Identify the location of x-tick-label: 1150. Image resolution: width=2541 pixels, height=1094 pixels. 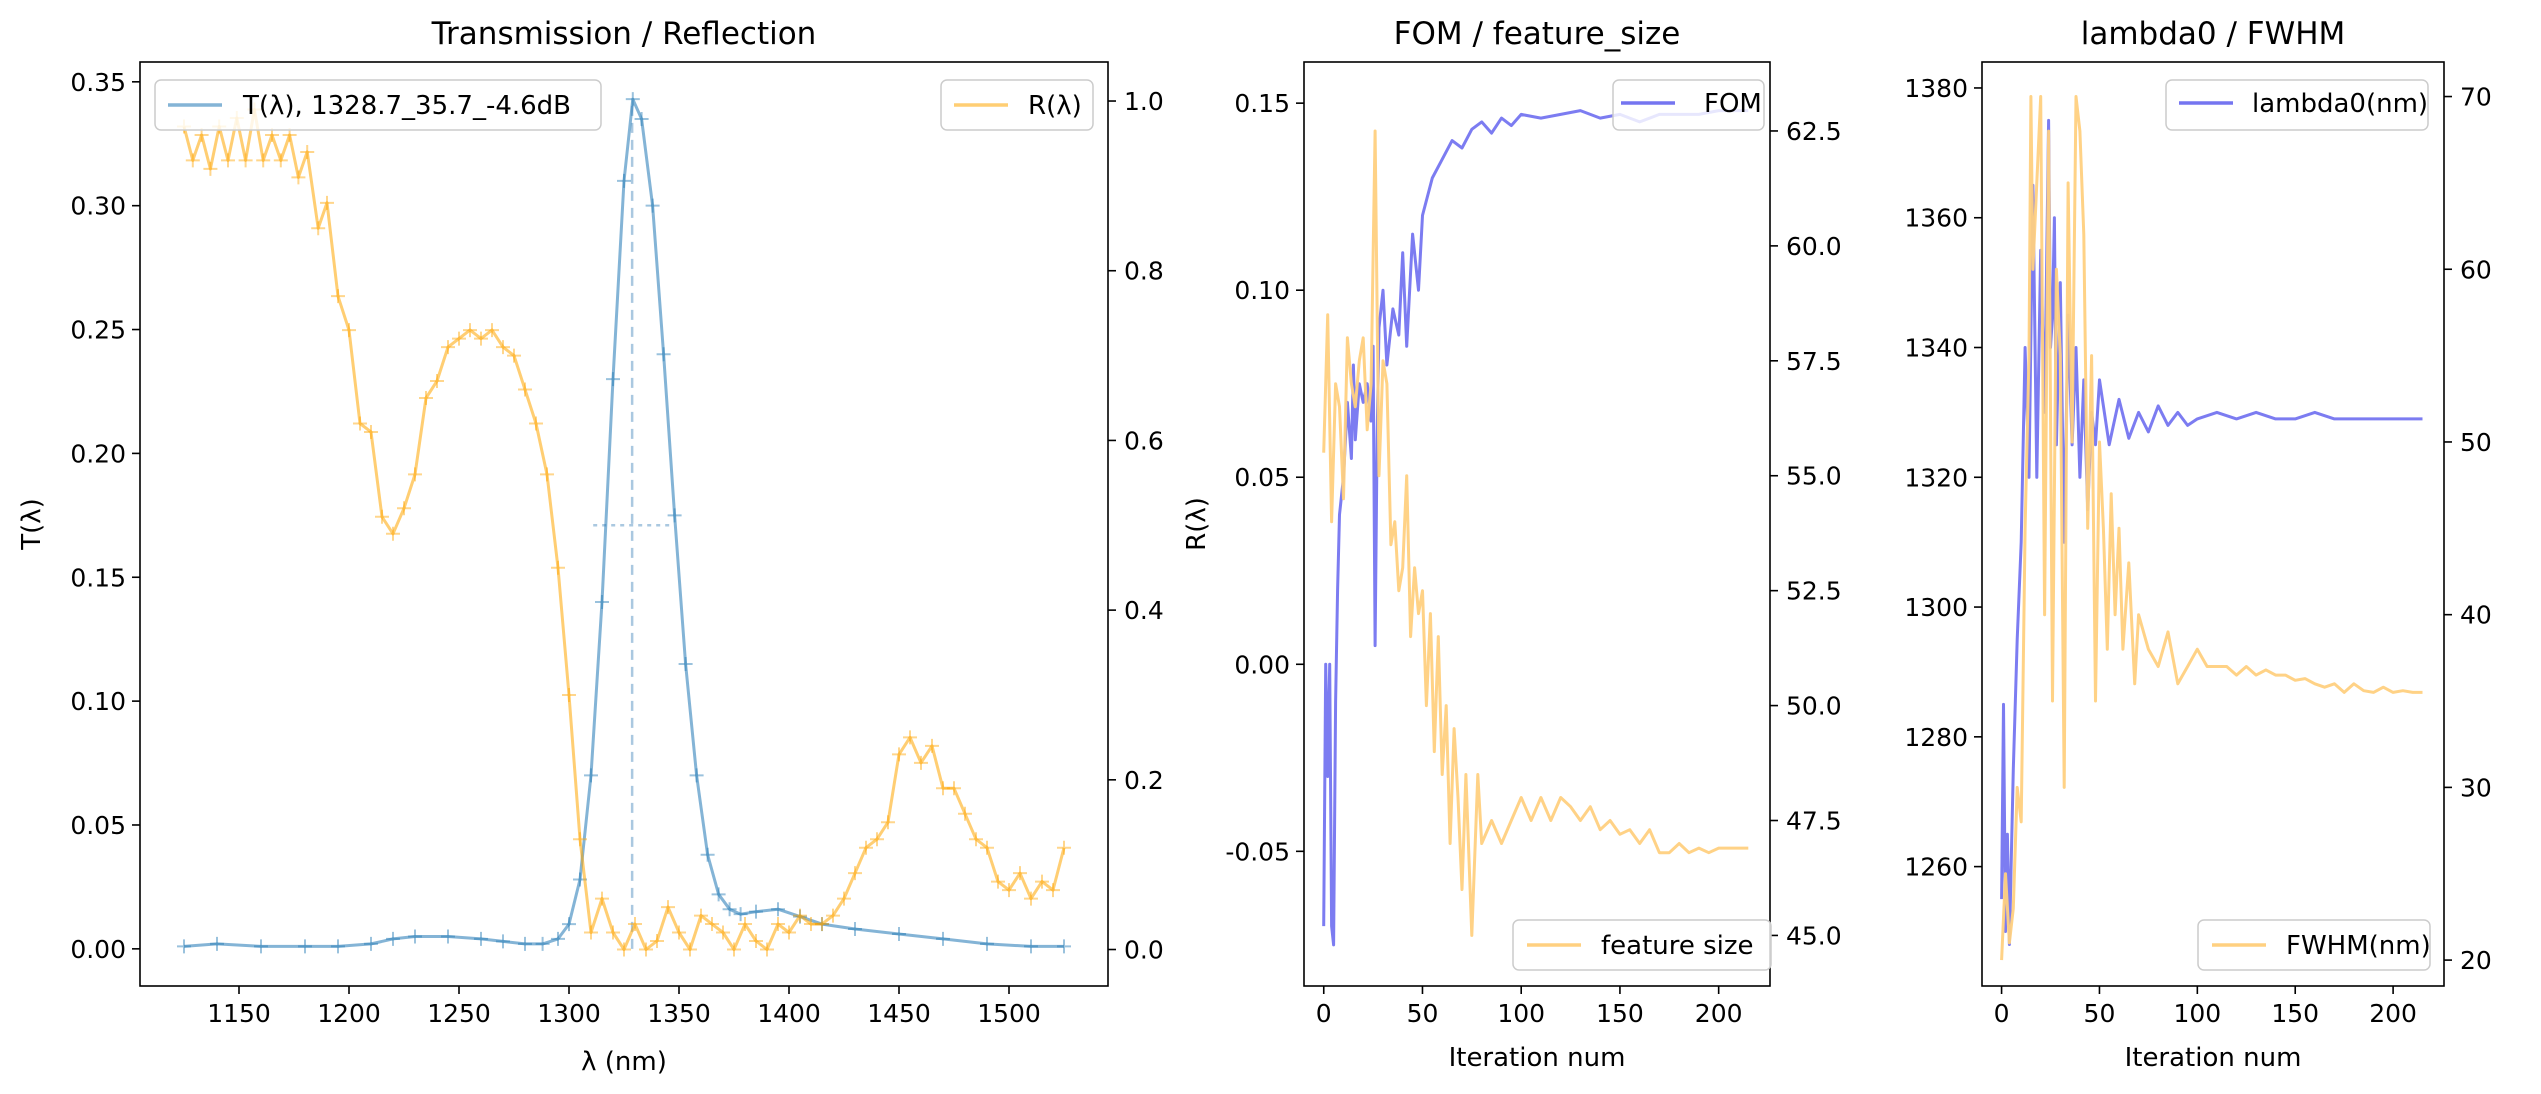
(239, 1013).